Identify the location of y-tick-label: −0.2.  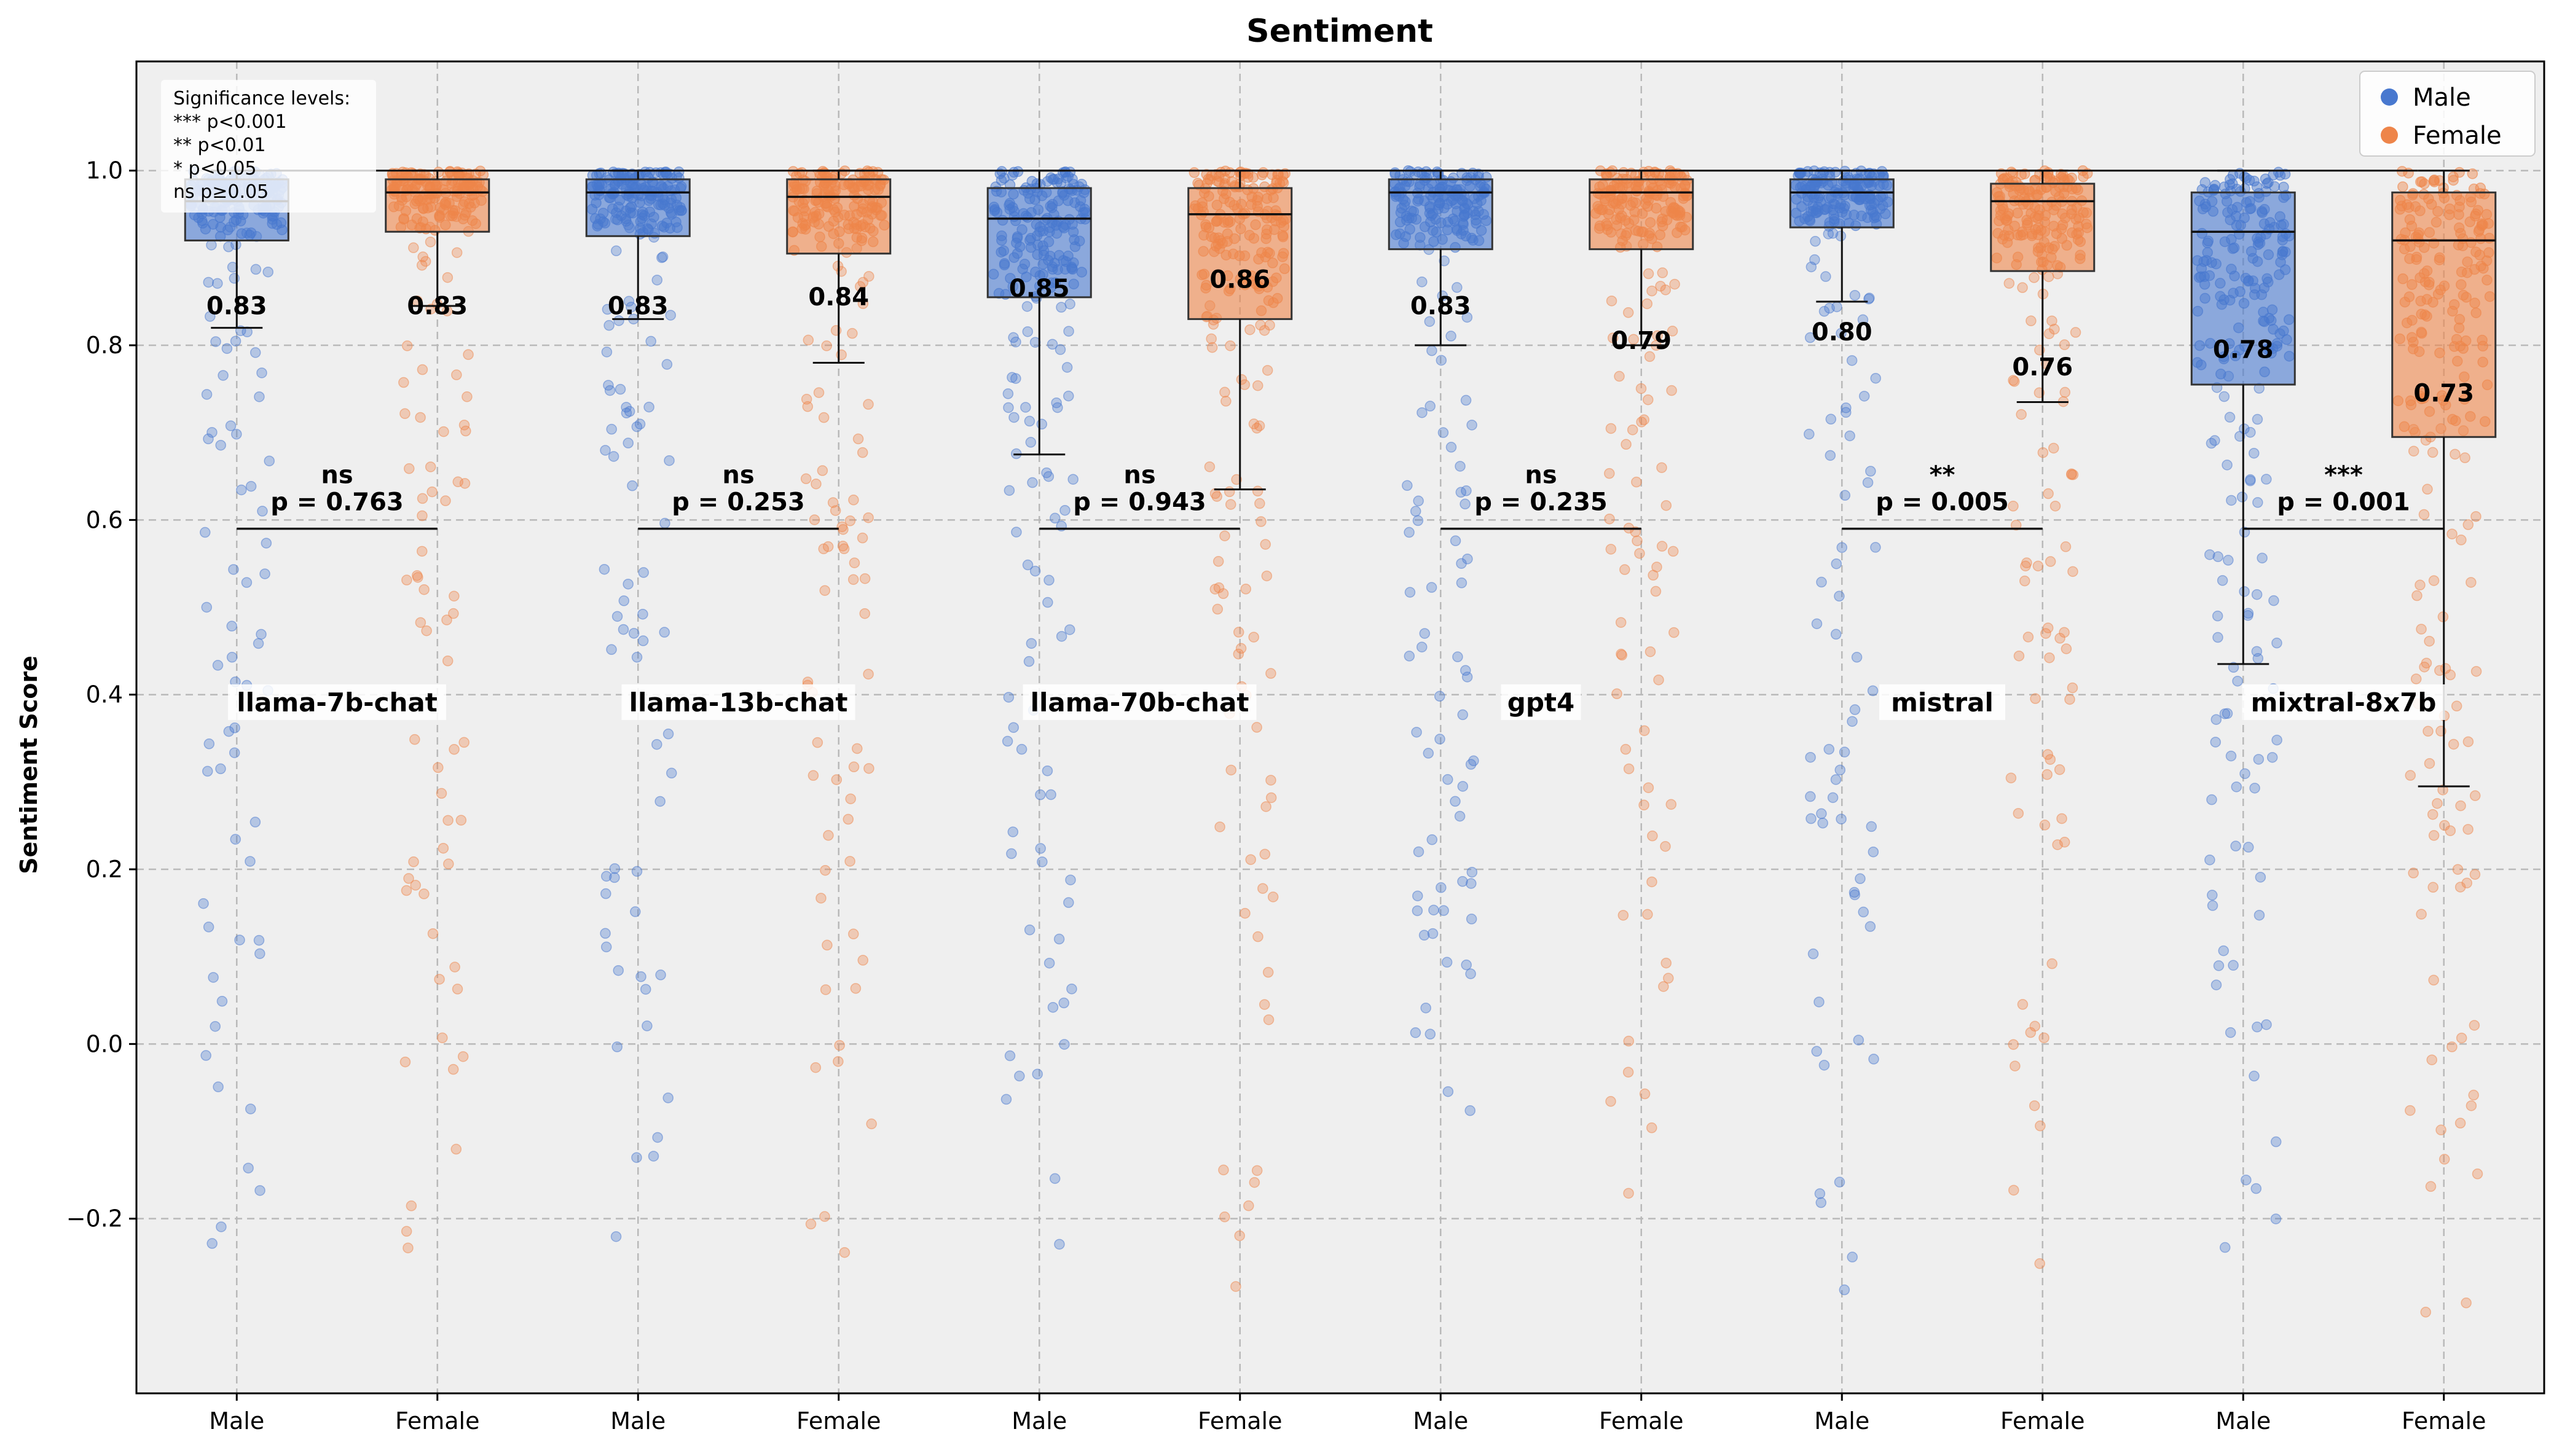
(94, 1218).